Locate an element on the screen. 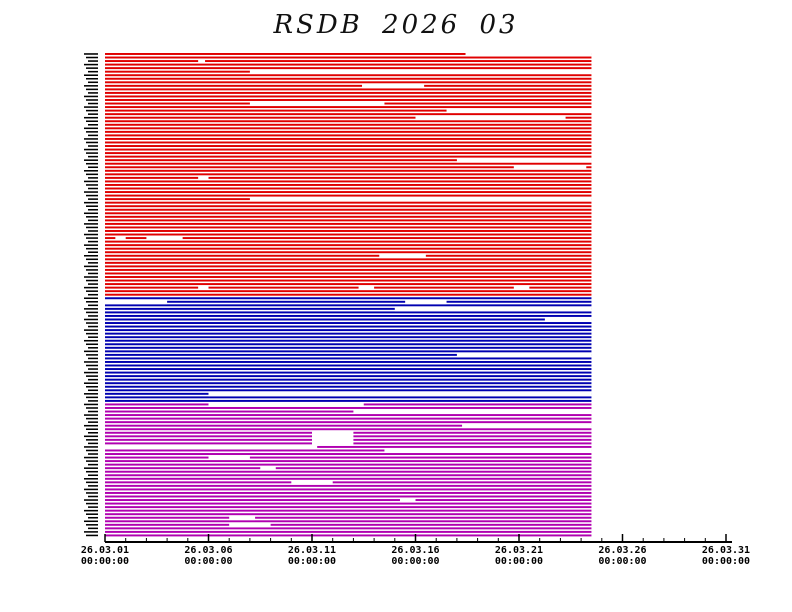 The width and height of the screenshot is (792, 612). x-tick-label: 26.03.11 is located at coordinates (312, 550).